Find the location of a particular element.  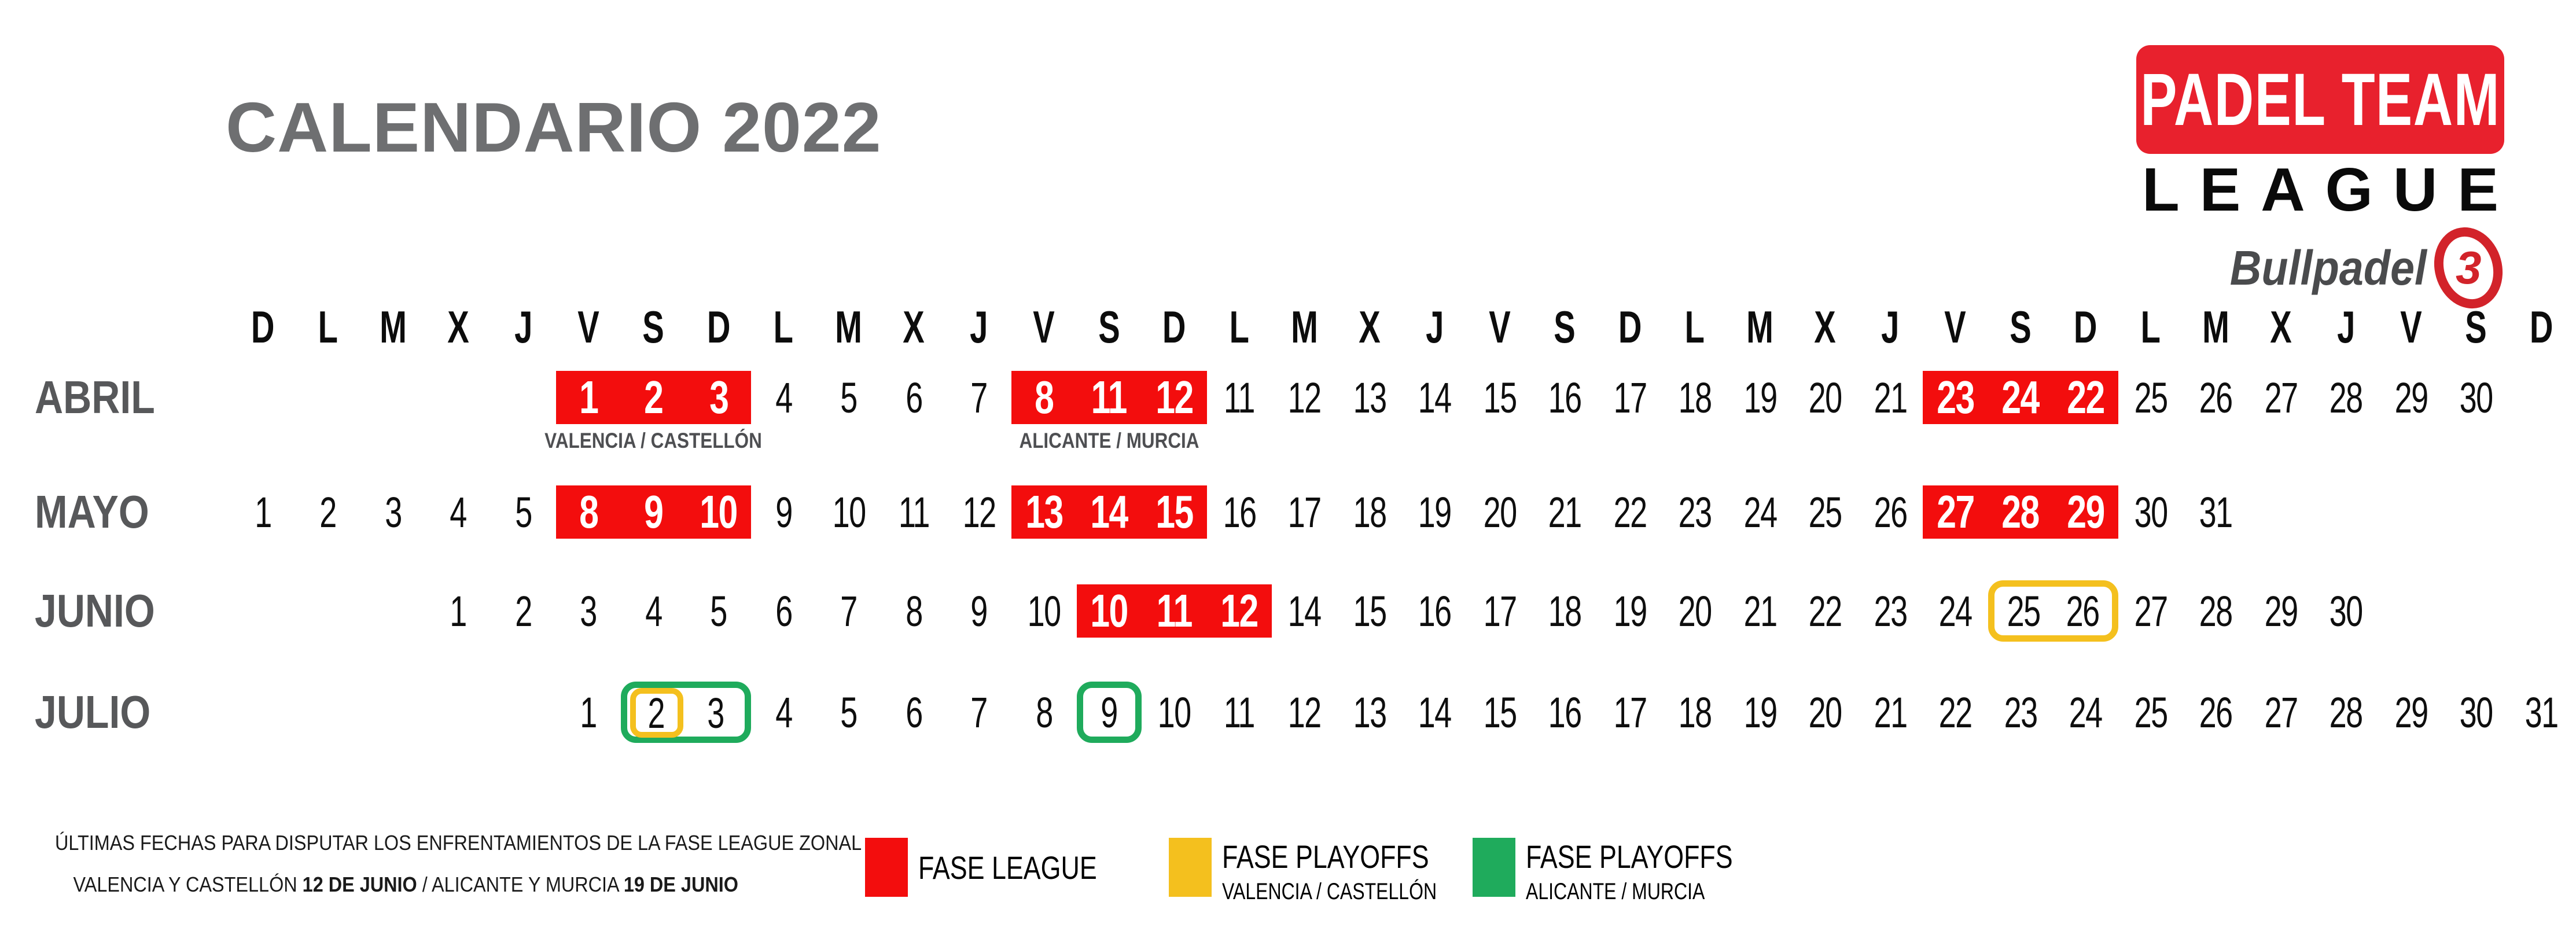

zone-label: ALICANTE / MURCIA is located at coordinates (1109, 440).